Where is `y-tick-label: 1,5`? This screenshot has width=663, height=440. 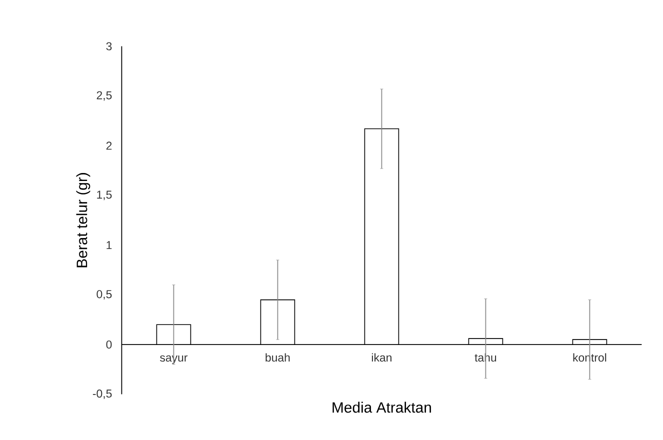 y-tick-label: 1,5 is located at coordinates (104, 195).